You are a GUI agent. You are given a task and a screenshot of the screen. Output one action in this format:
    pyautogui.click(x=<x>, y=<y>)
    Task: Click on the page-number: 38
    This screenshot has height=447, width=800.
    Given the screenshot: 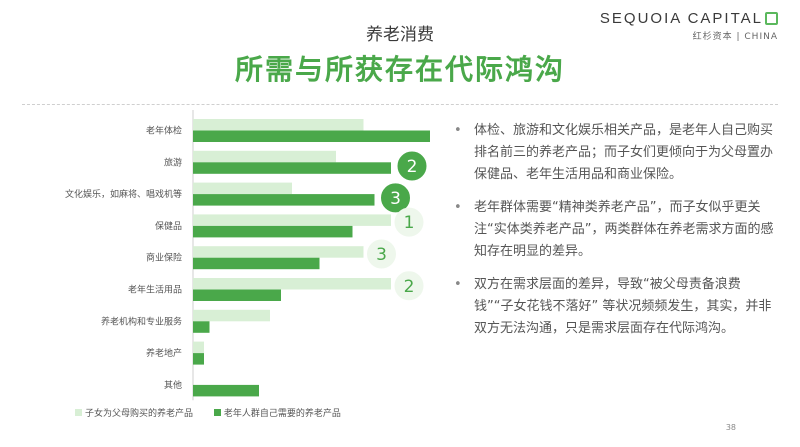 What is the action you would take?
    pyautogui.click(x=730, y=427)
    